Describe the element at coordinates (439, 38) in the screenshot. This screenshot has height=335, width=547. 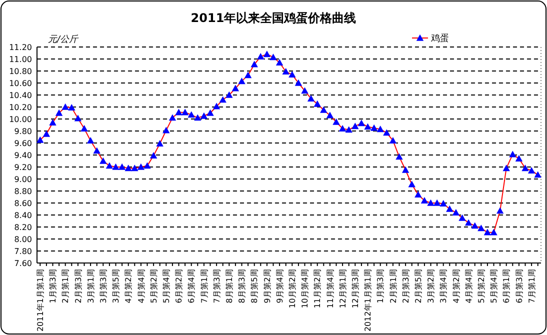
I see `legend-label: 鸡蛋` at that location.